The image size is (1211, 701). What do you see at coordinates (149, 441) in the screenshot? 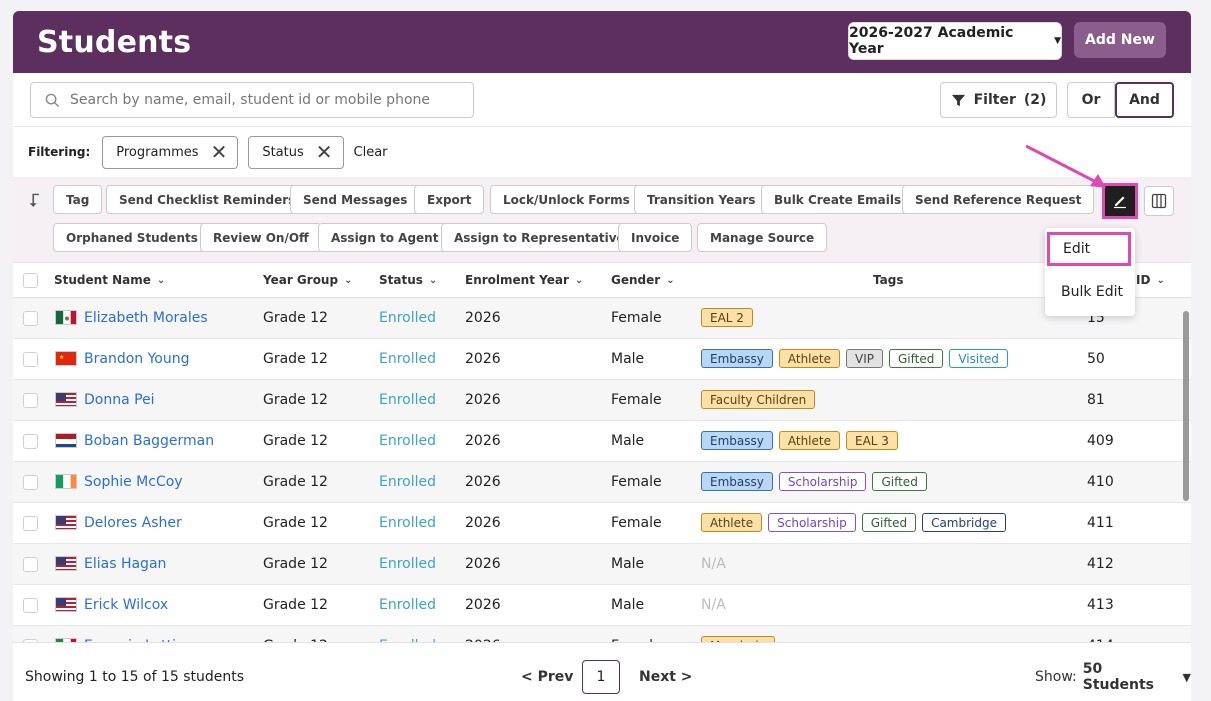
I see `student-name-link: Boban Baggerman` at bounding box center [149, 441].